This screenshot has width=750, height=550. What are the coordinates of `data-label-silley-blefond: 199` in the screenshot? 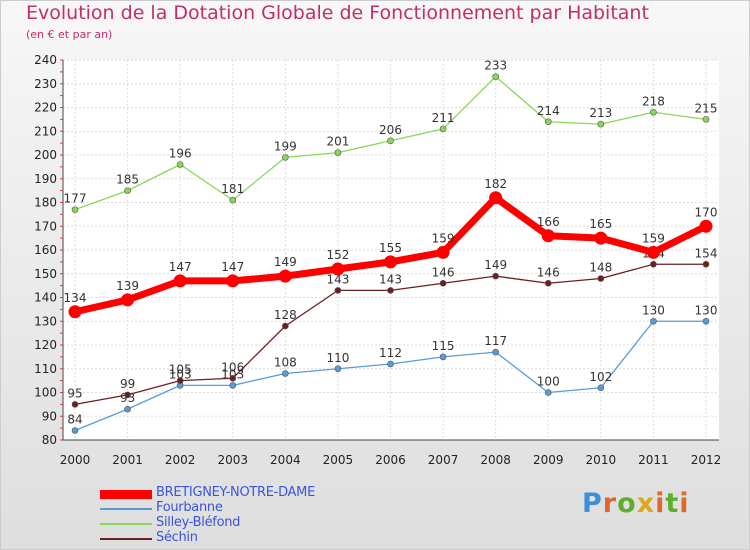 It's located at (285, 146).